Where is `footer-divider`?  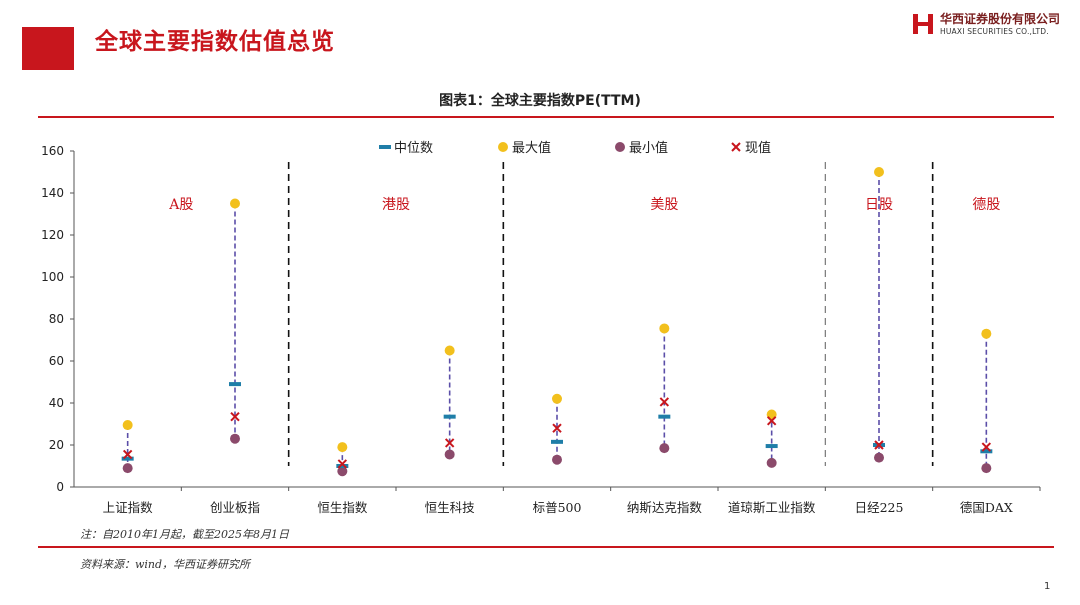 footer-divider is located at coordinates (546, 547).